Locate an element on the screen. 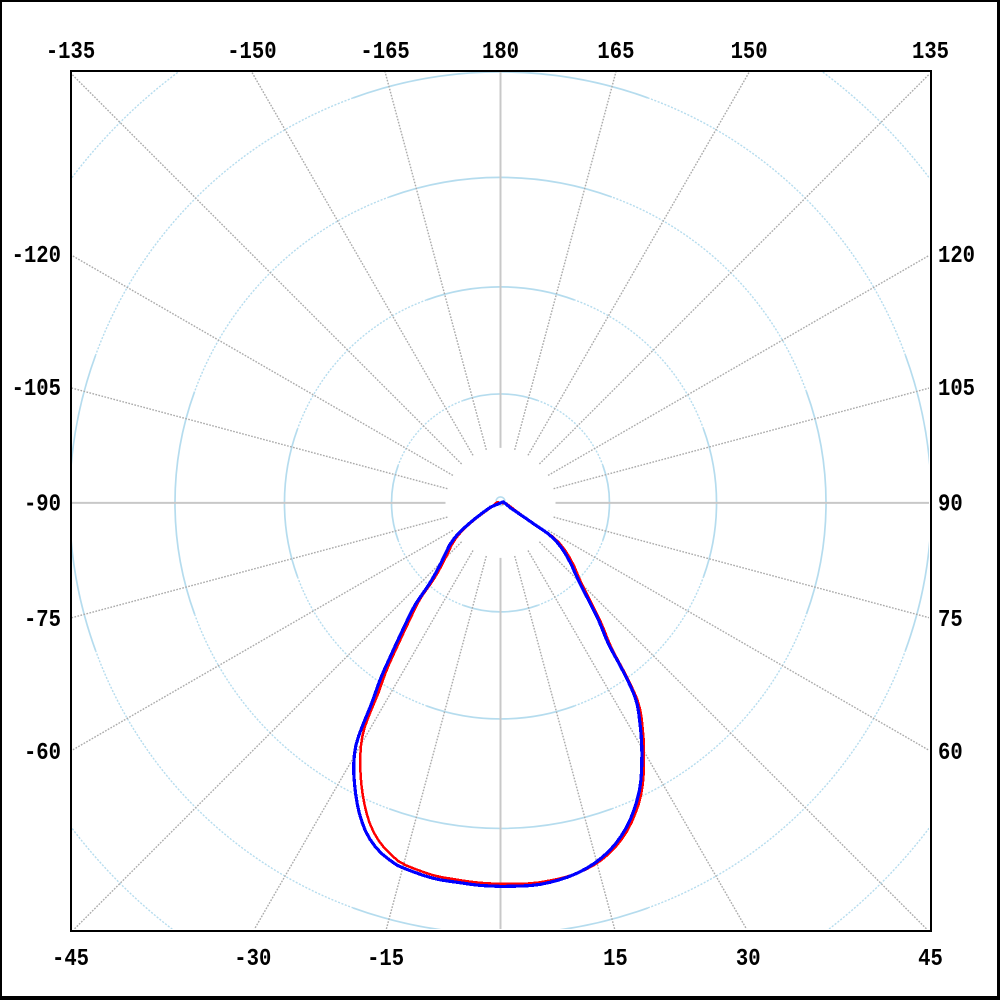 The image size is (1000, 1000). svg-text: -150 is located at coordinates (251, 51).